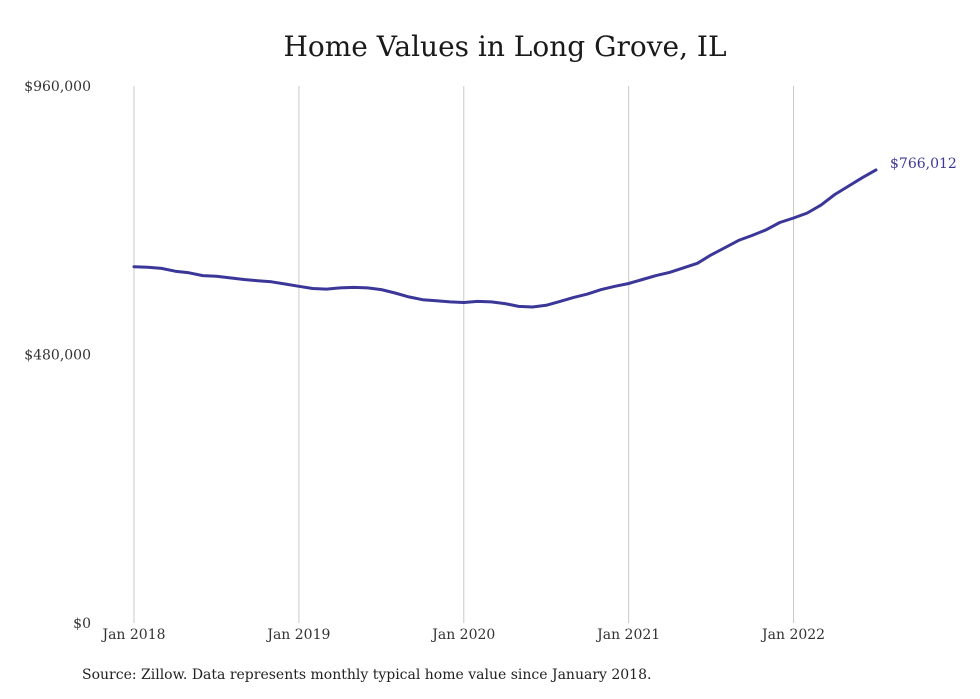  I want to click on x-tick-label: Jan 2019, so click(297, 635).